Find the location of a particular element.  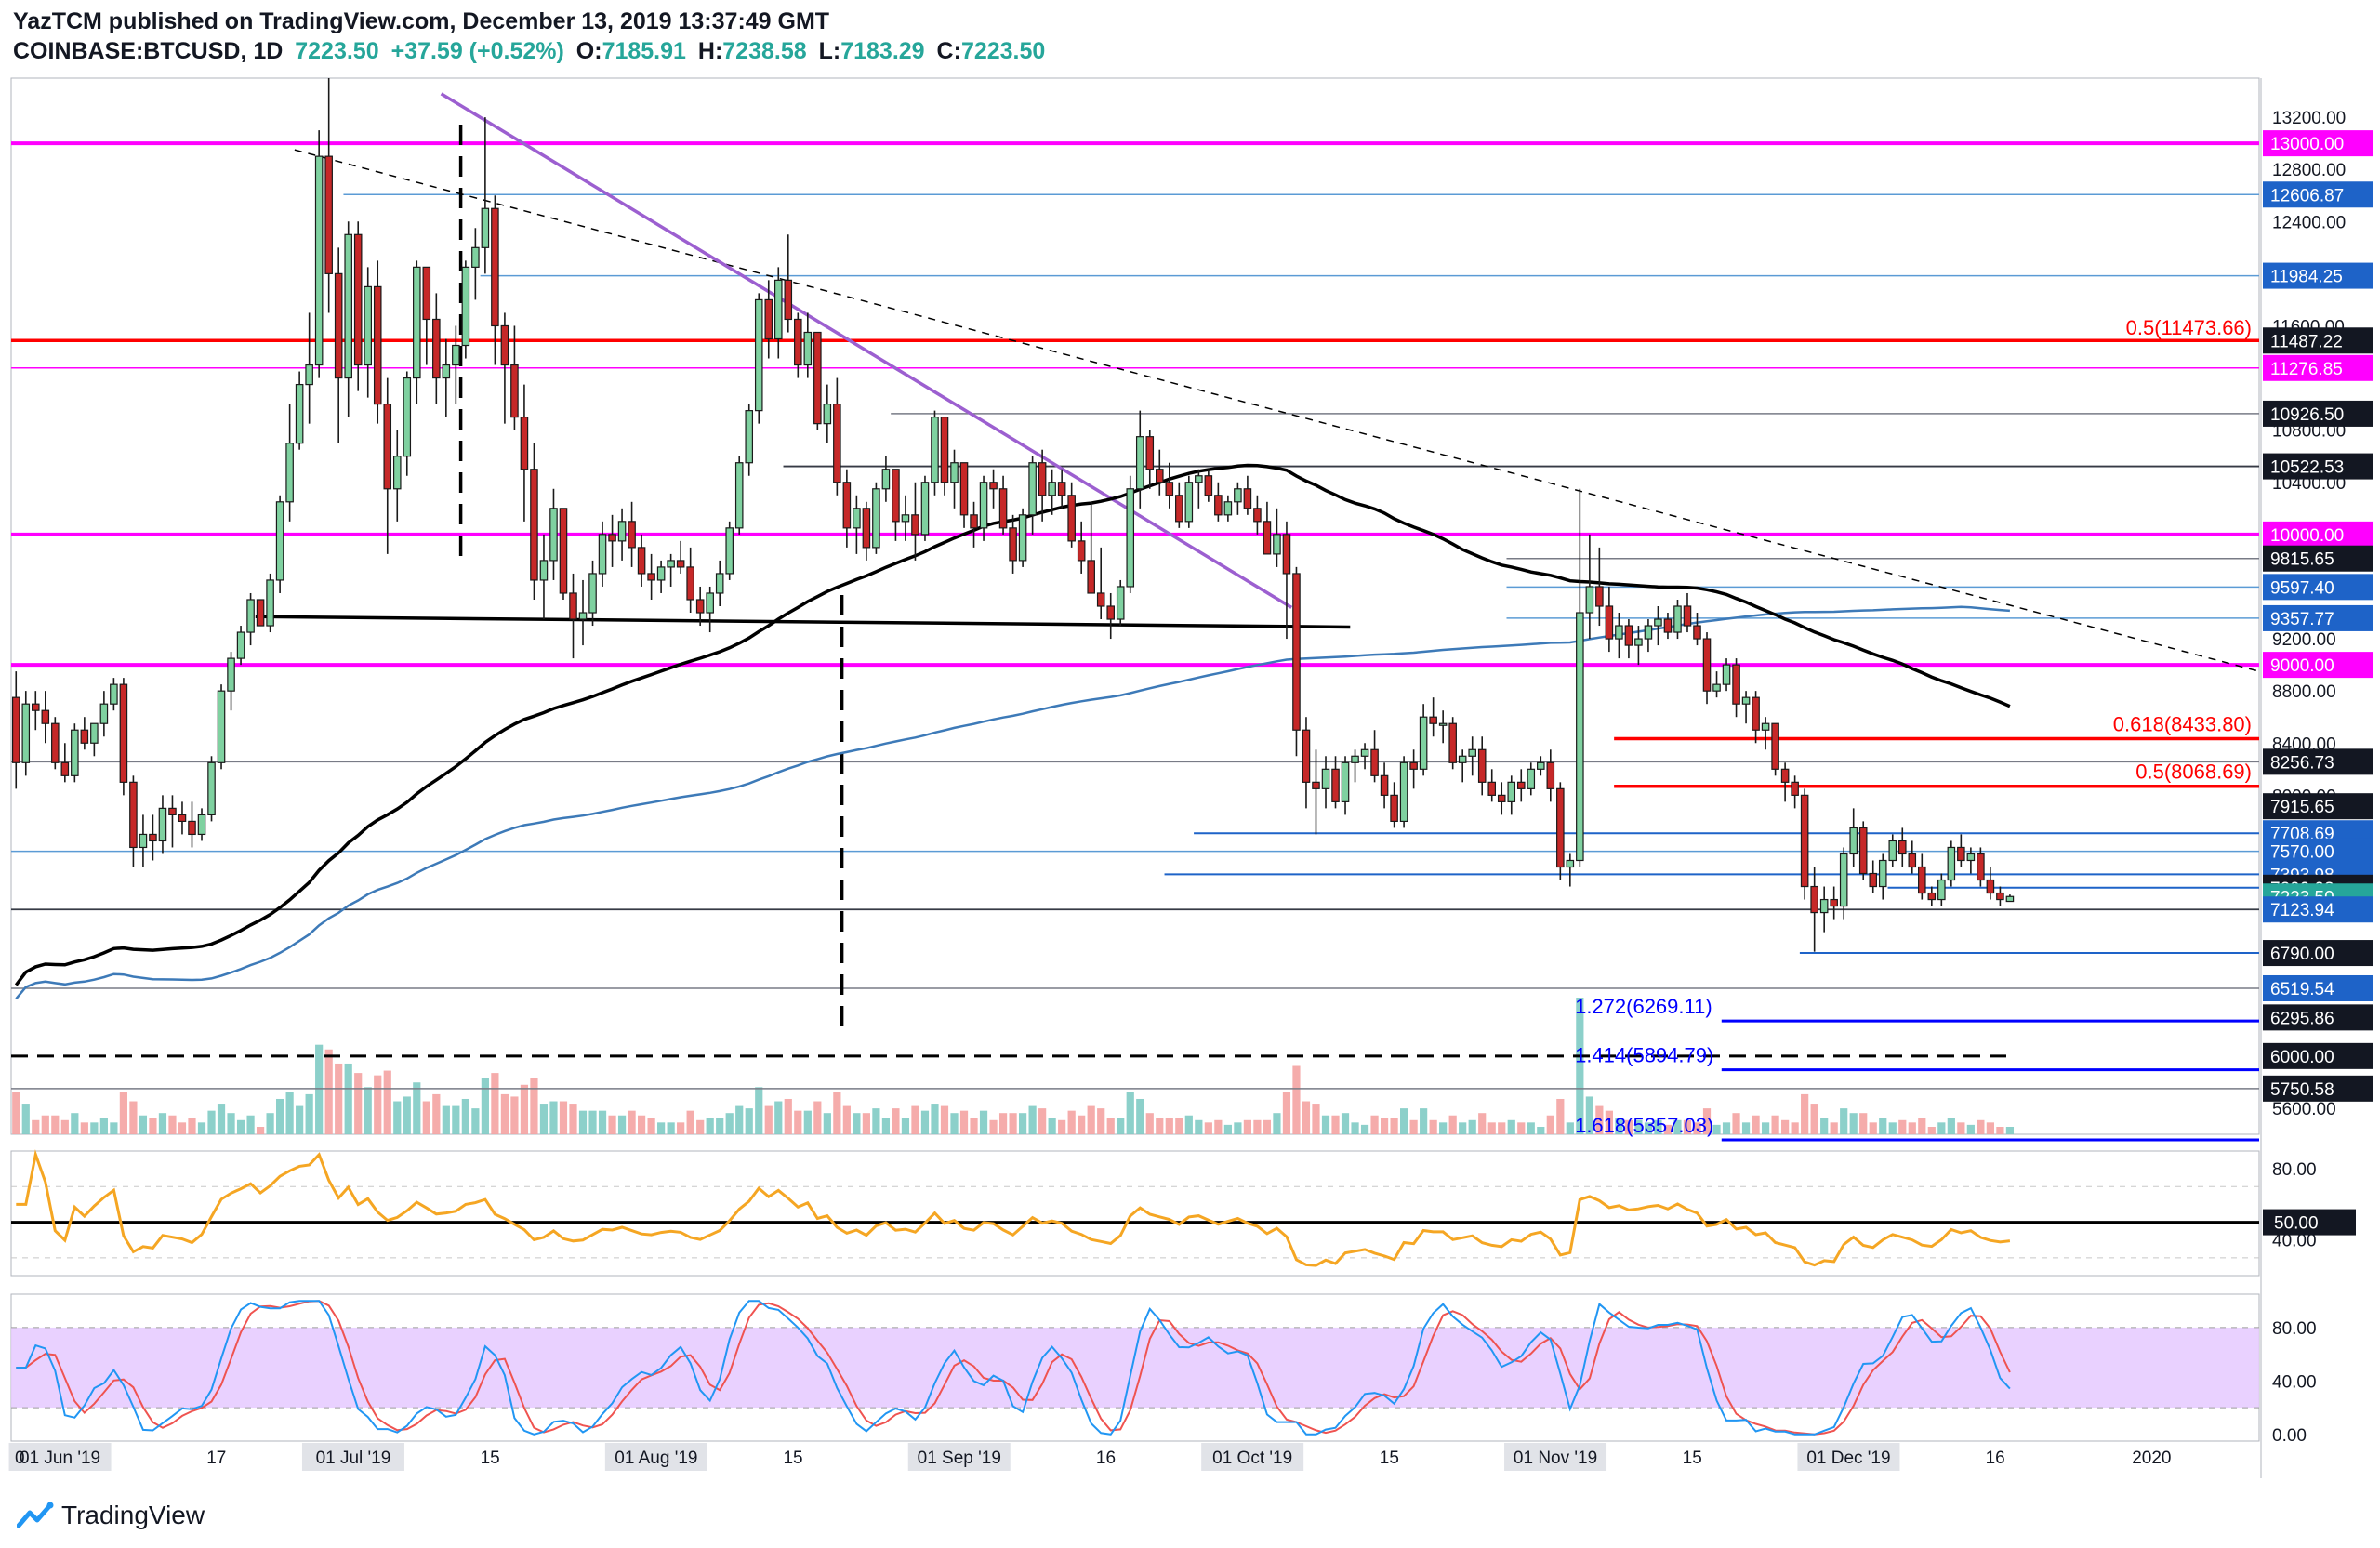

price-tick-label: 8800.00 is located at coordinates (2304, 692).